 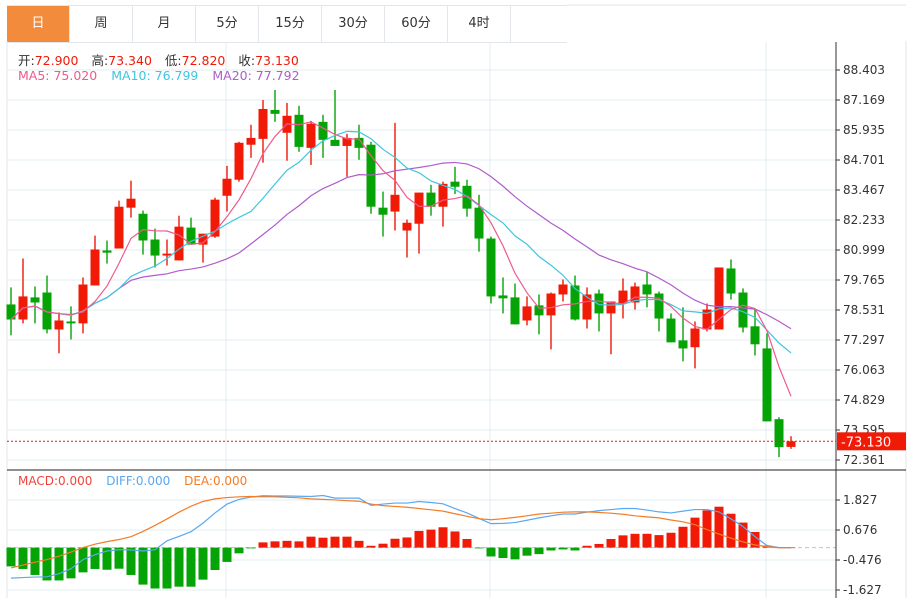 I want to click on price-tick-label: 72.361, so click(x=864, y=460).